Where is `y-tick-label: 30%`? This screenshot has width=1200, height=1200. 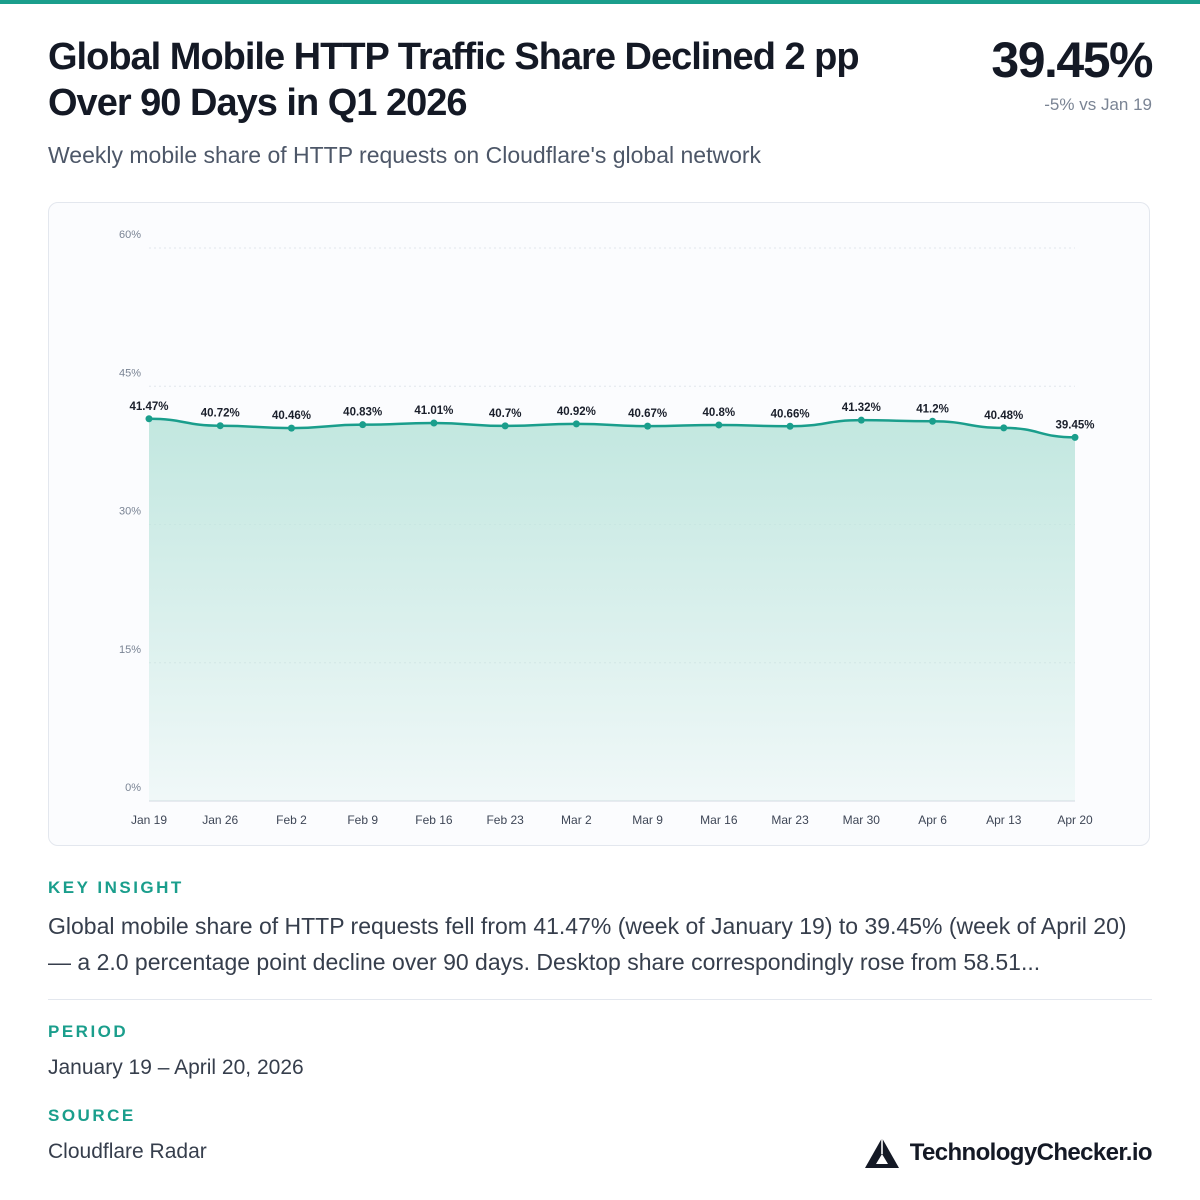
y-tick-label: 30% is located at coordinates (130, 512).